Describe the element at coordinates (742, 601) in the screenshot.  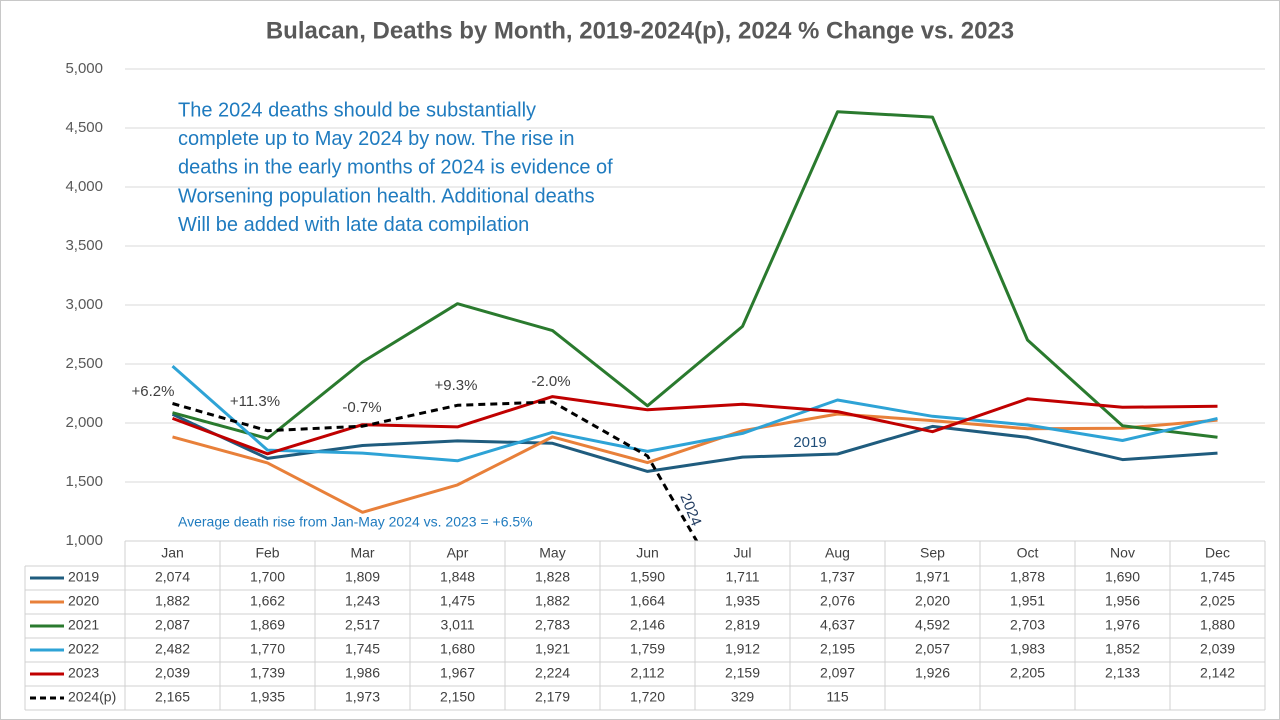
I see `table-cell: 1,935` at that location.